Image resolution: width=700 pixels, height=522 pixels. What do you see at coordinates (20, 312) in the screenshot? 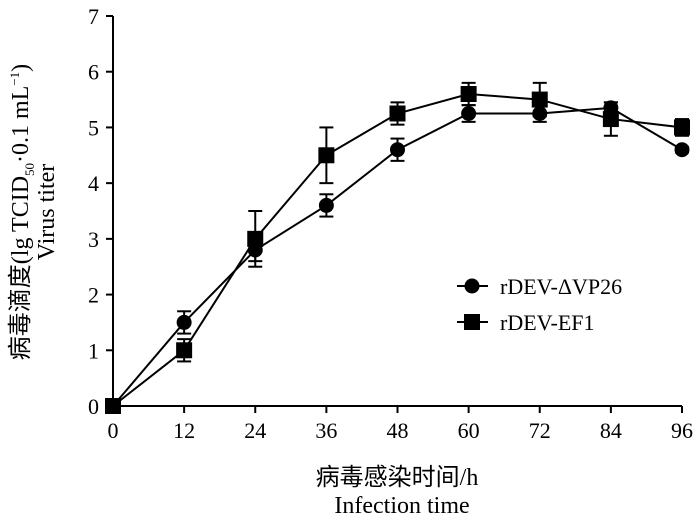
I see `y-axis-title-zh: 病毒滴度` at bounding box center [20, 312].